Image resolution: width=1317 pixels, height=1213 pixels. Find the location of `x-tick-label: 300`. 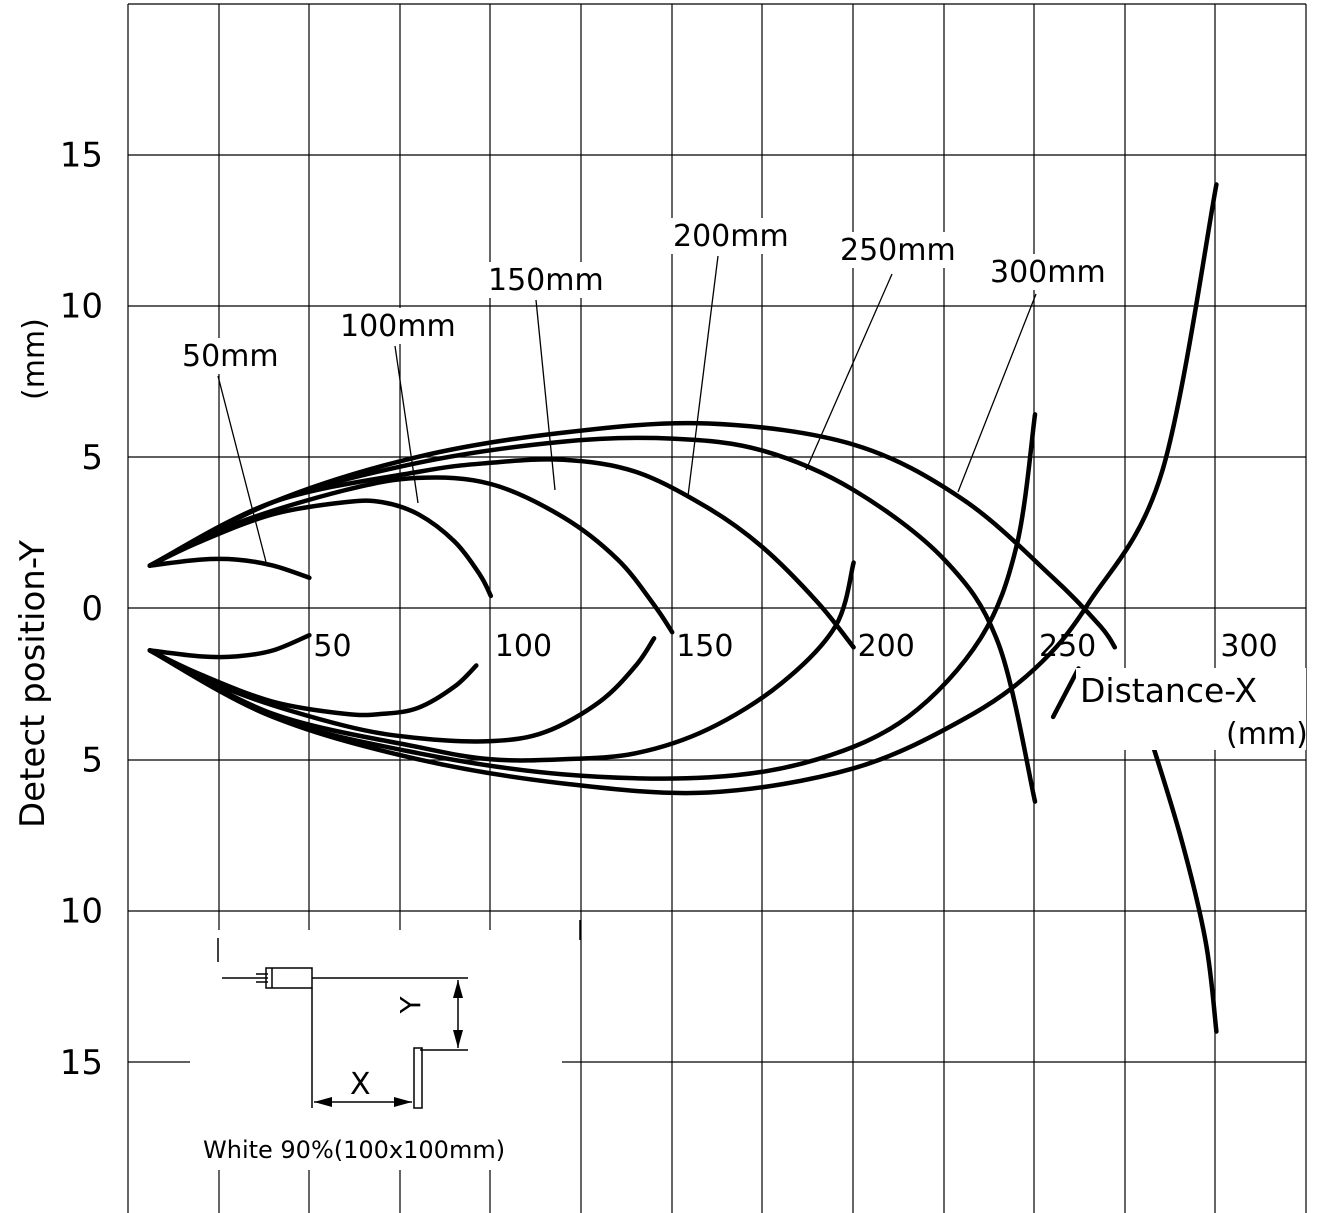

x-tick-label: 300 is located at coordinates (1248, 646).